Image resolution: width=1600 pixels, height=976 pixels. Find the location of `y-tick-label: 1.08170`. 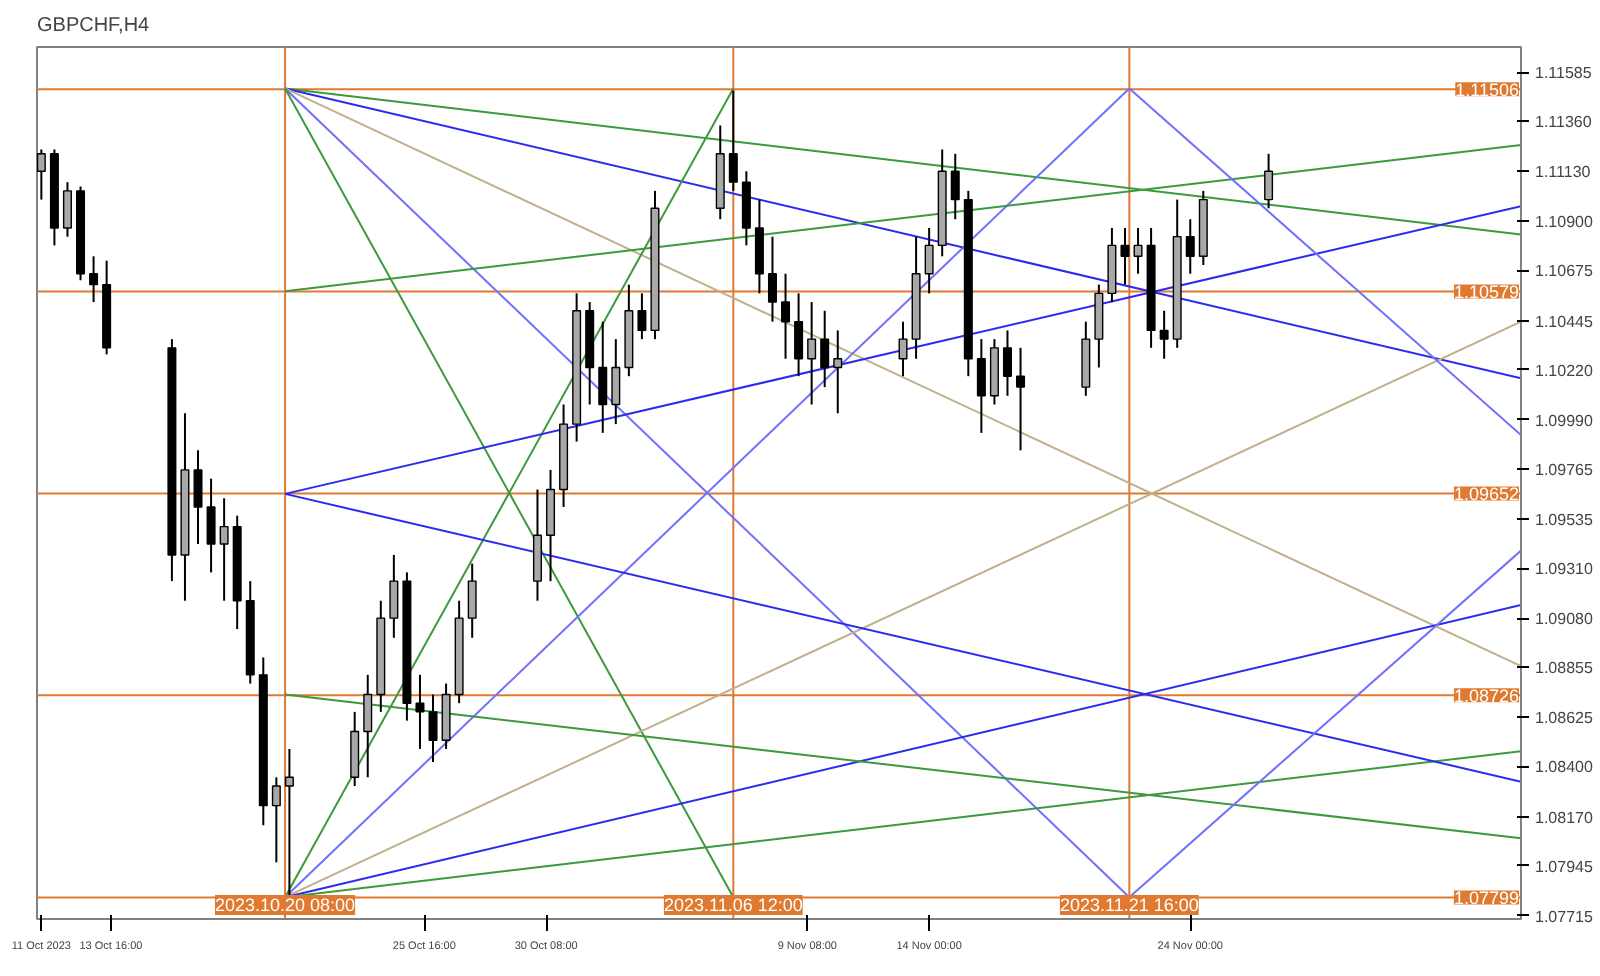

y-tick-label: 1.08170 is located at coordinates (1564, 817).